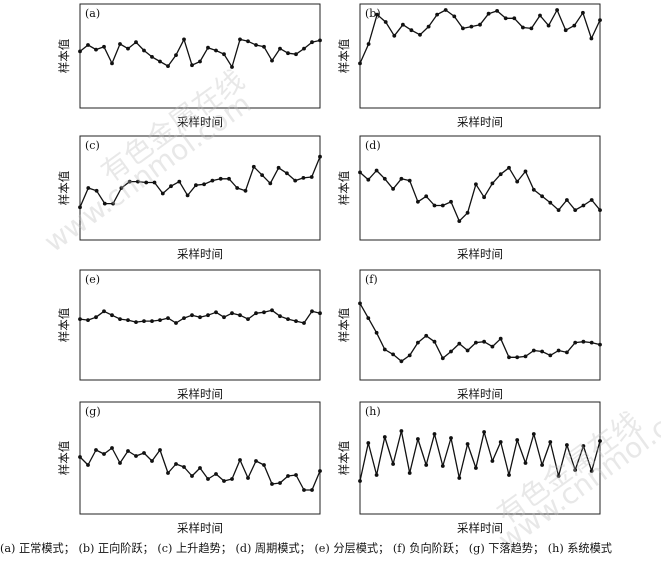 The image size is (661, 563). What do you see at coordinates (273, 548) in the screenshot?
I see `caption-d: (d) 周期模式；` at bounding box center [273, 548].